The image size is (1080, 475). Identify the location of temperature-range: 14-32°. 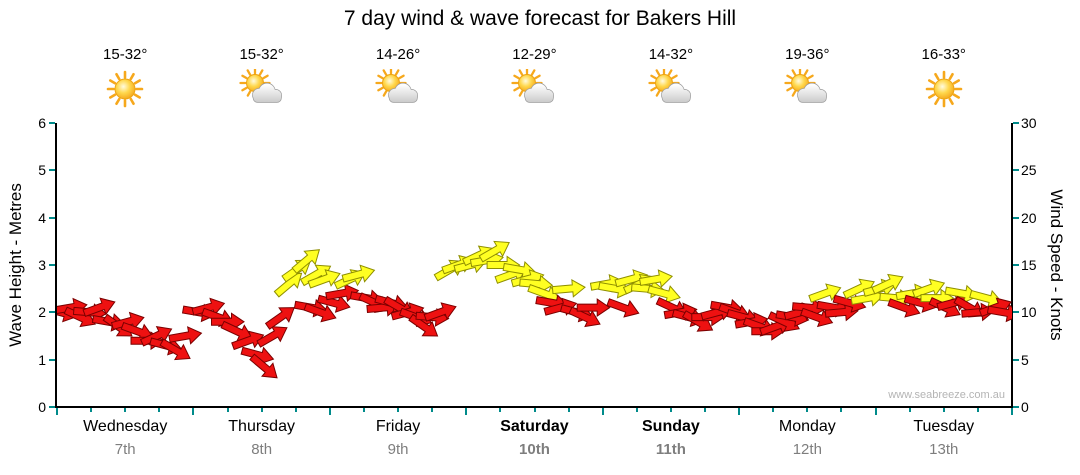
(671, 54).